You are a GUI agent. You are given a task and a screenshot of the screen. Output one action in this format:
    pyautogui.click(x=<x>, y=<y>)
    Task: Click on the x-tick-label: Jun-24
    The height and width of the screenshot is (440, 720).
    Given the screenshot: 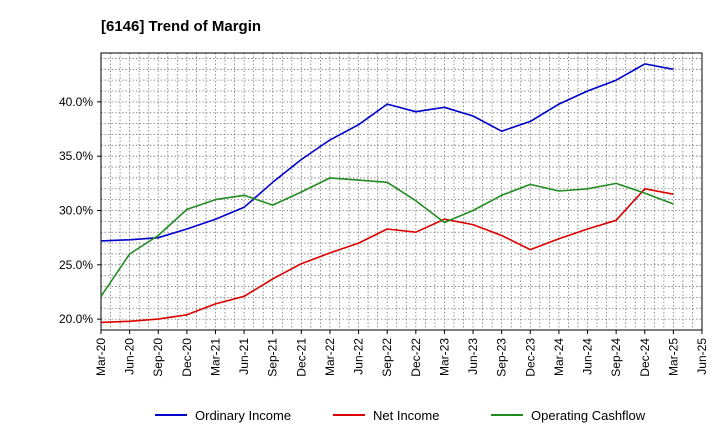 What is the action you would take?
    pyautogui.click(x=588, y=356)
    